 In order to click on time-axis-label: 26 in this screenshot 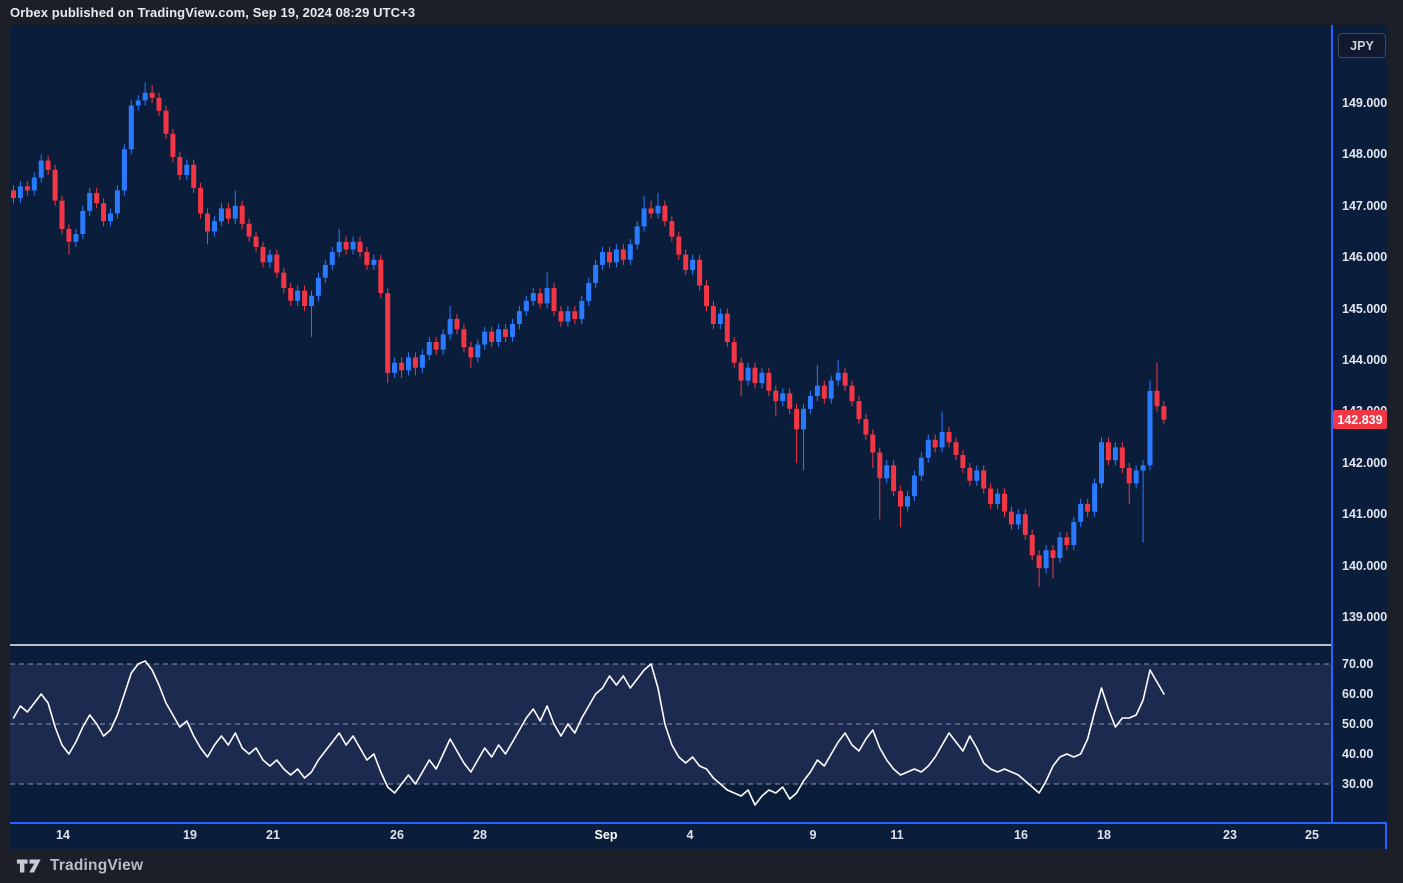, I will do `click(397, 835)`.